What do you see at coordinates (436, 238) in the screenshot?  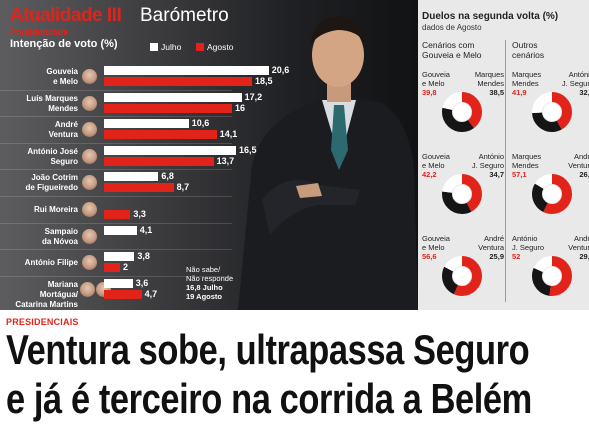 I see `duel-left-name: Gouveia` at bounding box center [436, 238].